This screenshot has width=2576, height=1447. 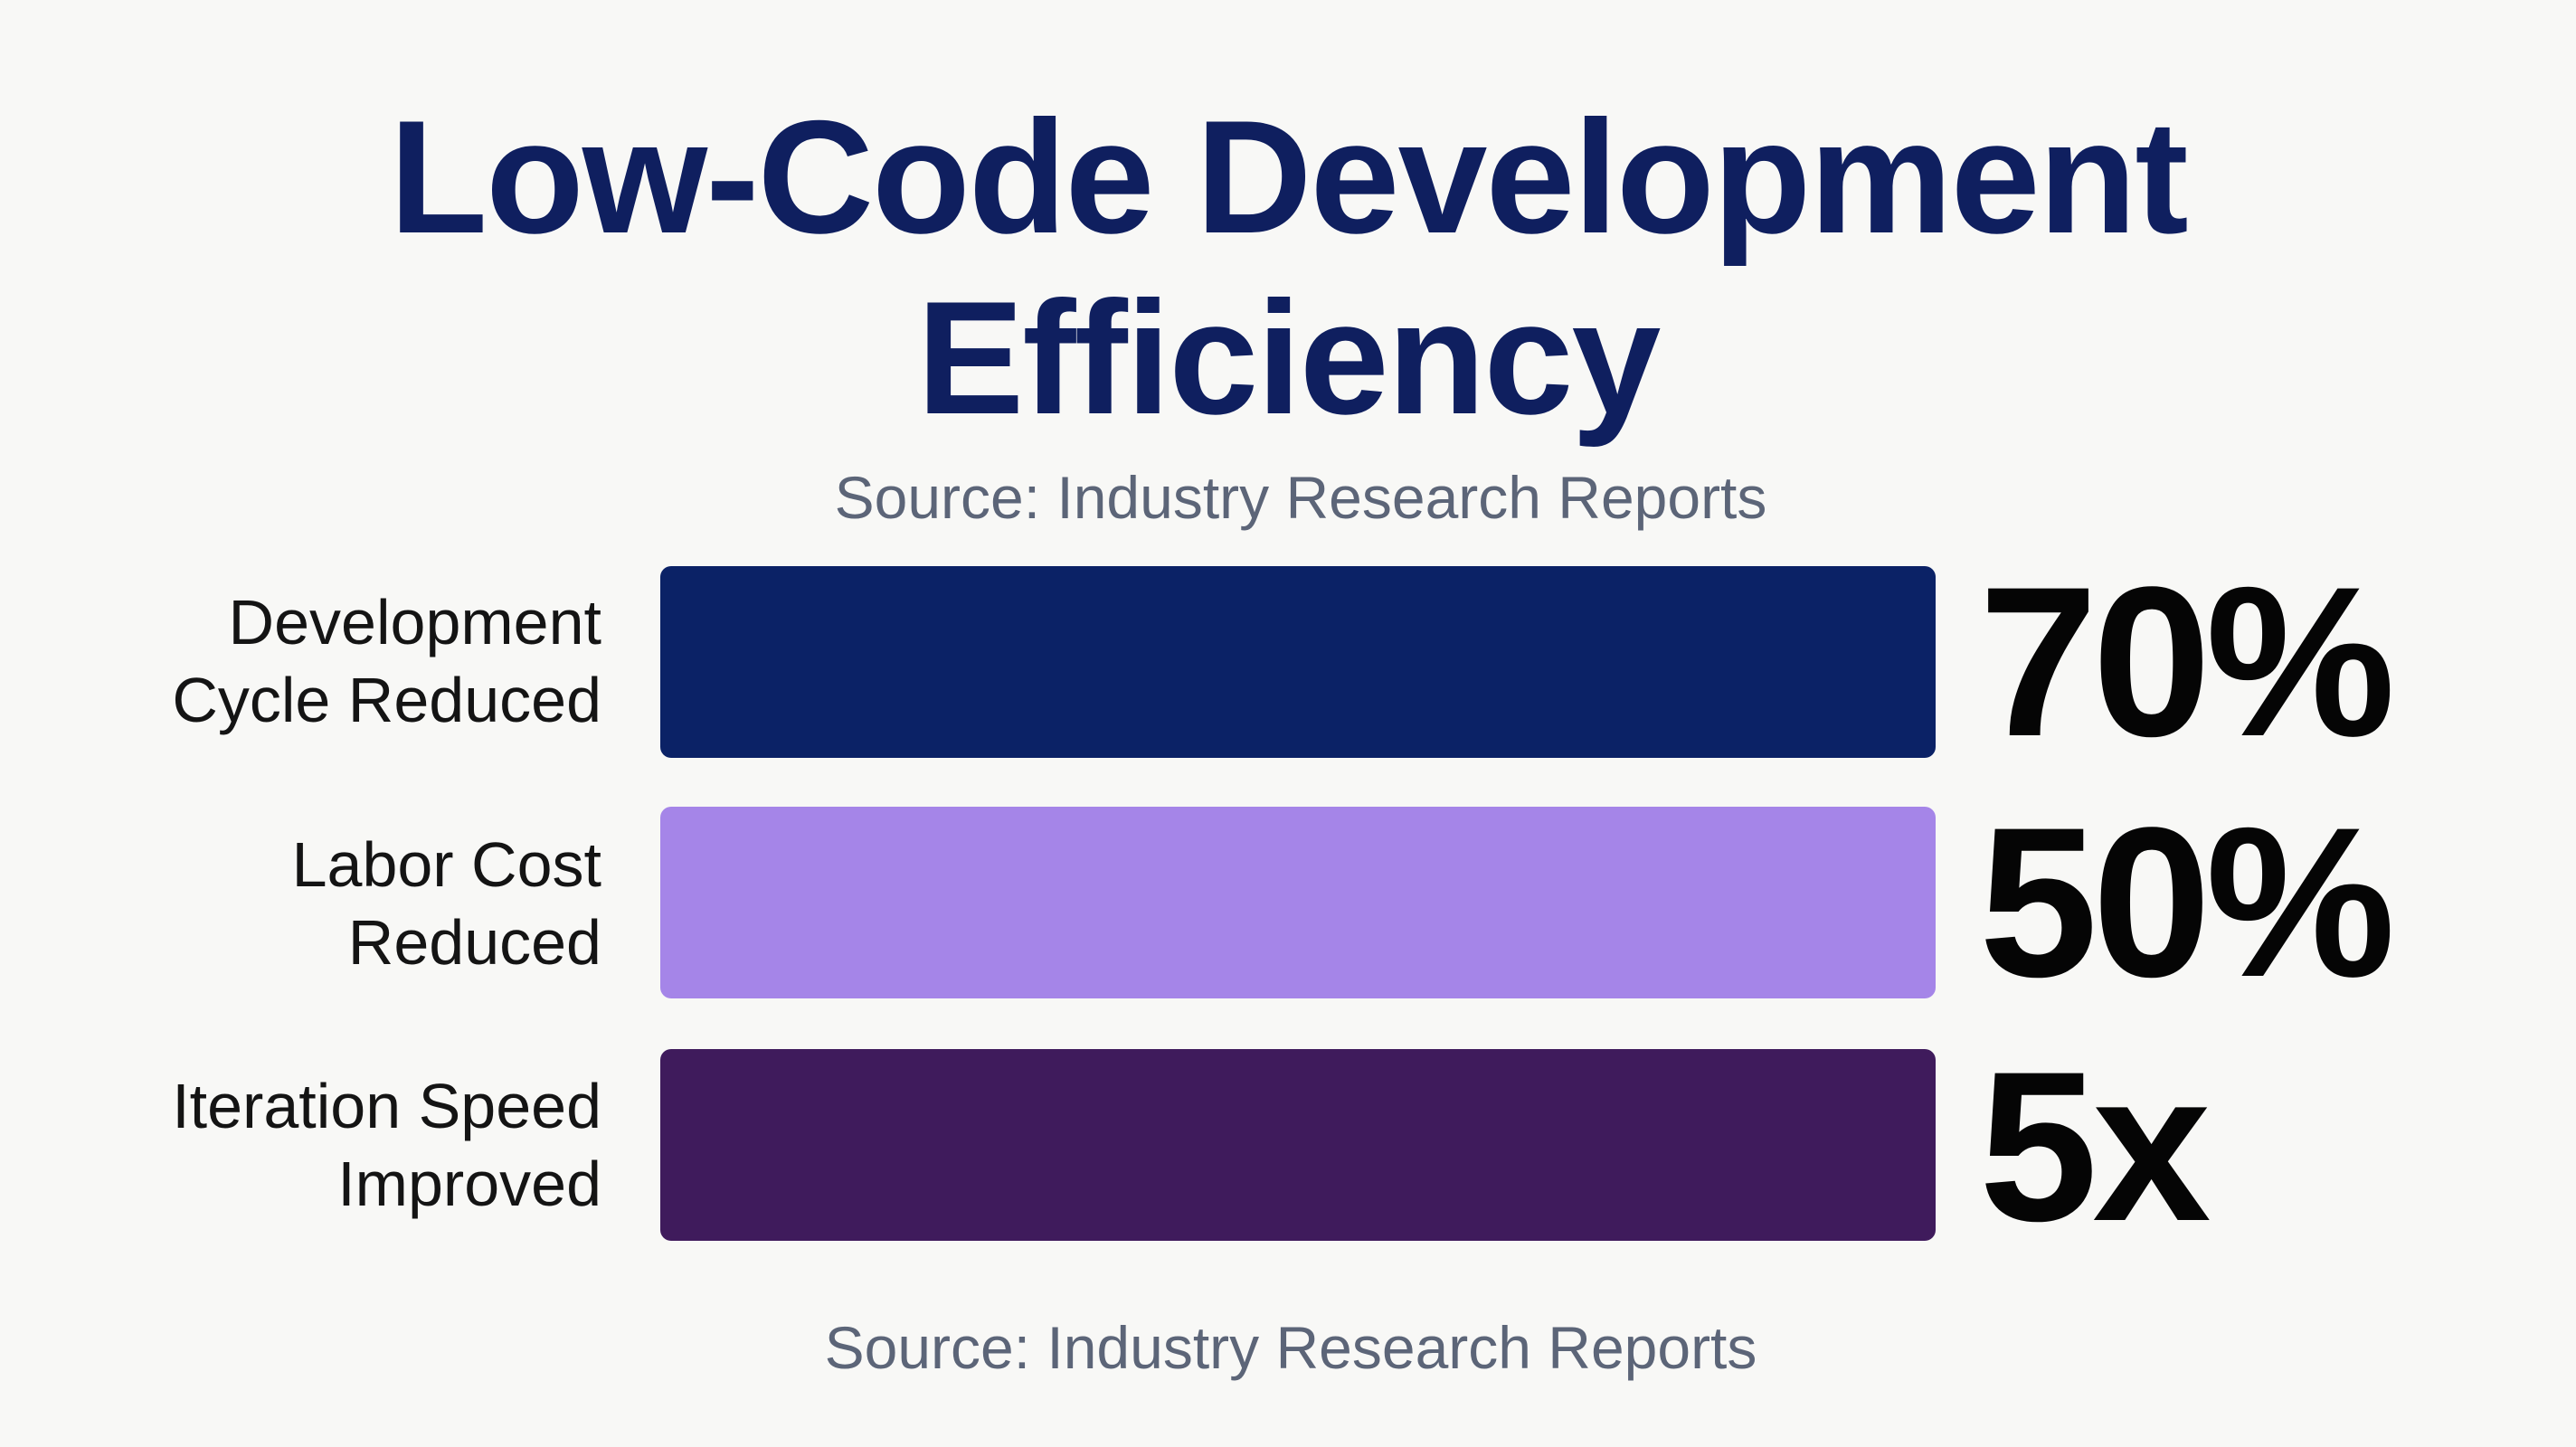 I want to click on bar-development-cycle, so click(x=1298, y=662).